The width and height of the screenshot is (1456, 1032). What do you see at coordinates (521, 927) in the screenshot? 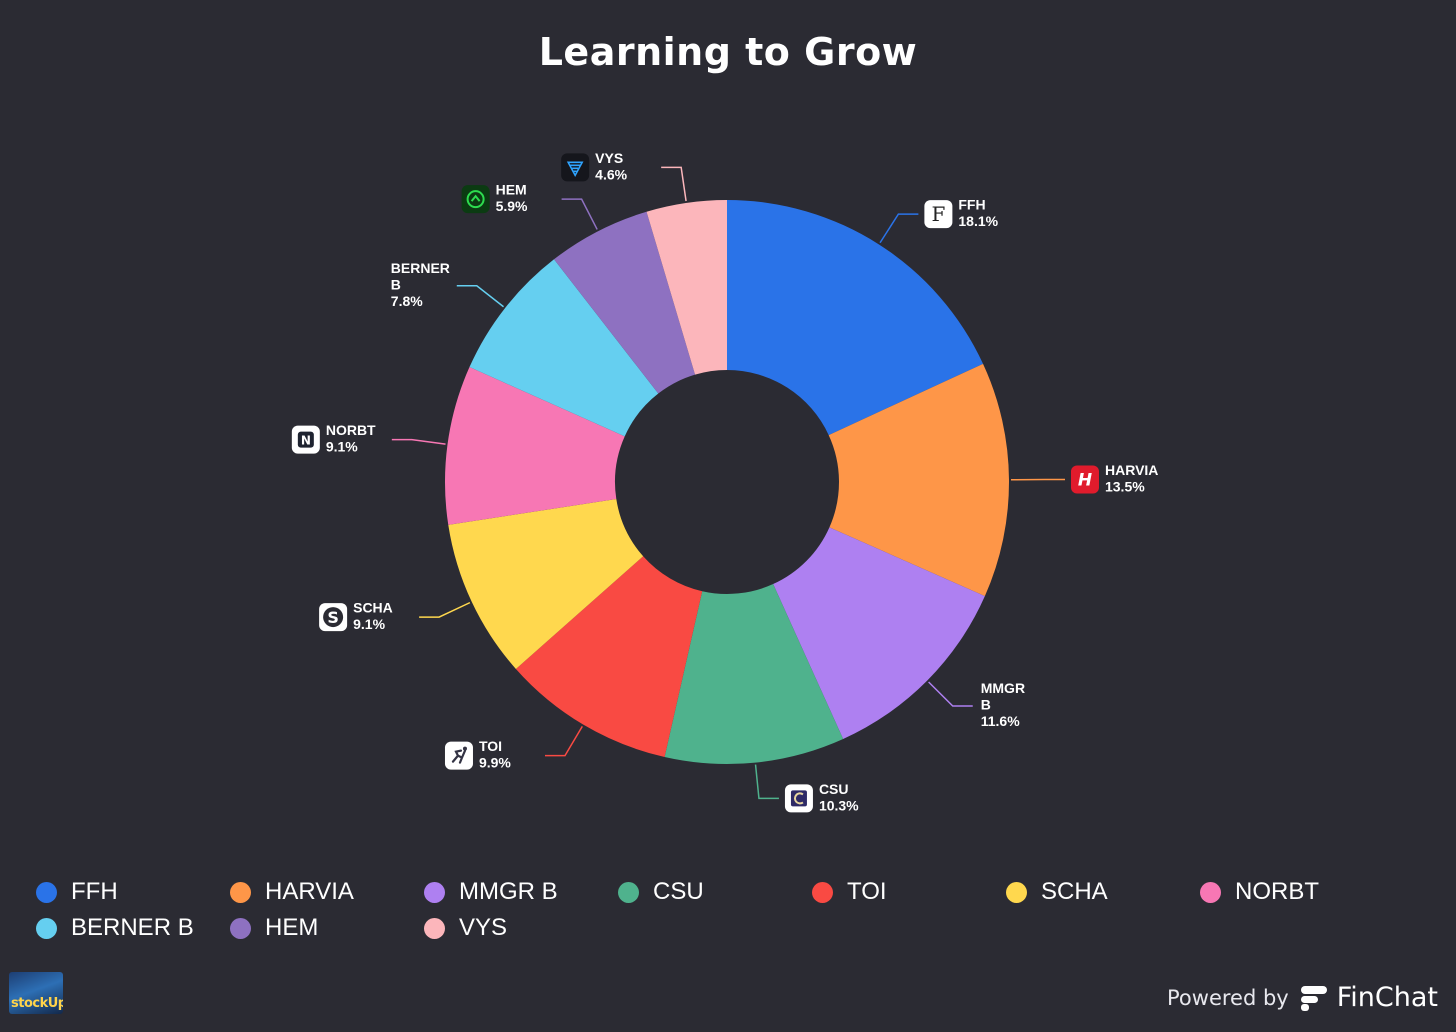
I see `legend-item-vys: VYS` at bounding box center [521, 927].